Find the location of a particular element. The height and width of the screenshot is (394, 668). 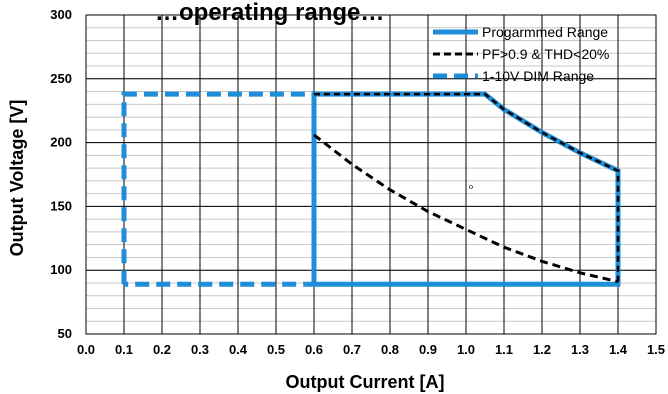

x-tick-label: 1.1 is located at coordinates (504, 349).